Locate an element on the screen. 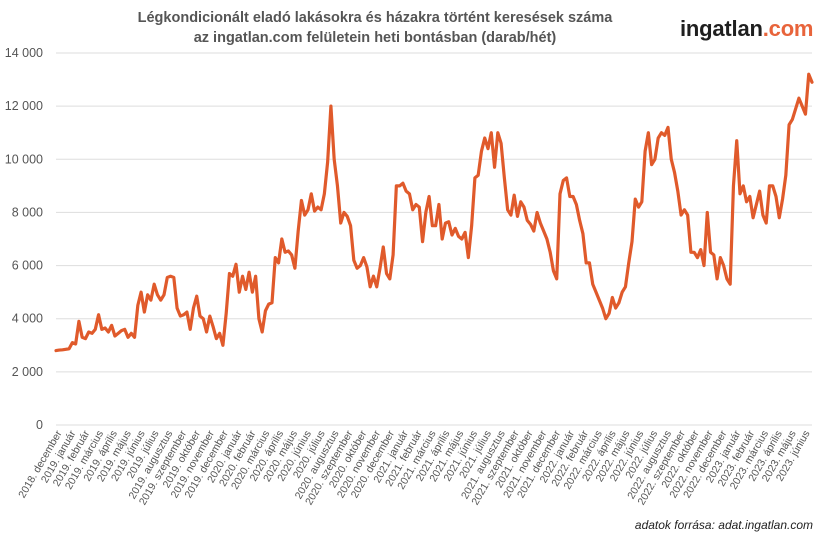  logo-suffix: .com is located at coordinates (788, 28).